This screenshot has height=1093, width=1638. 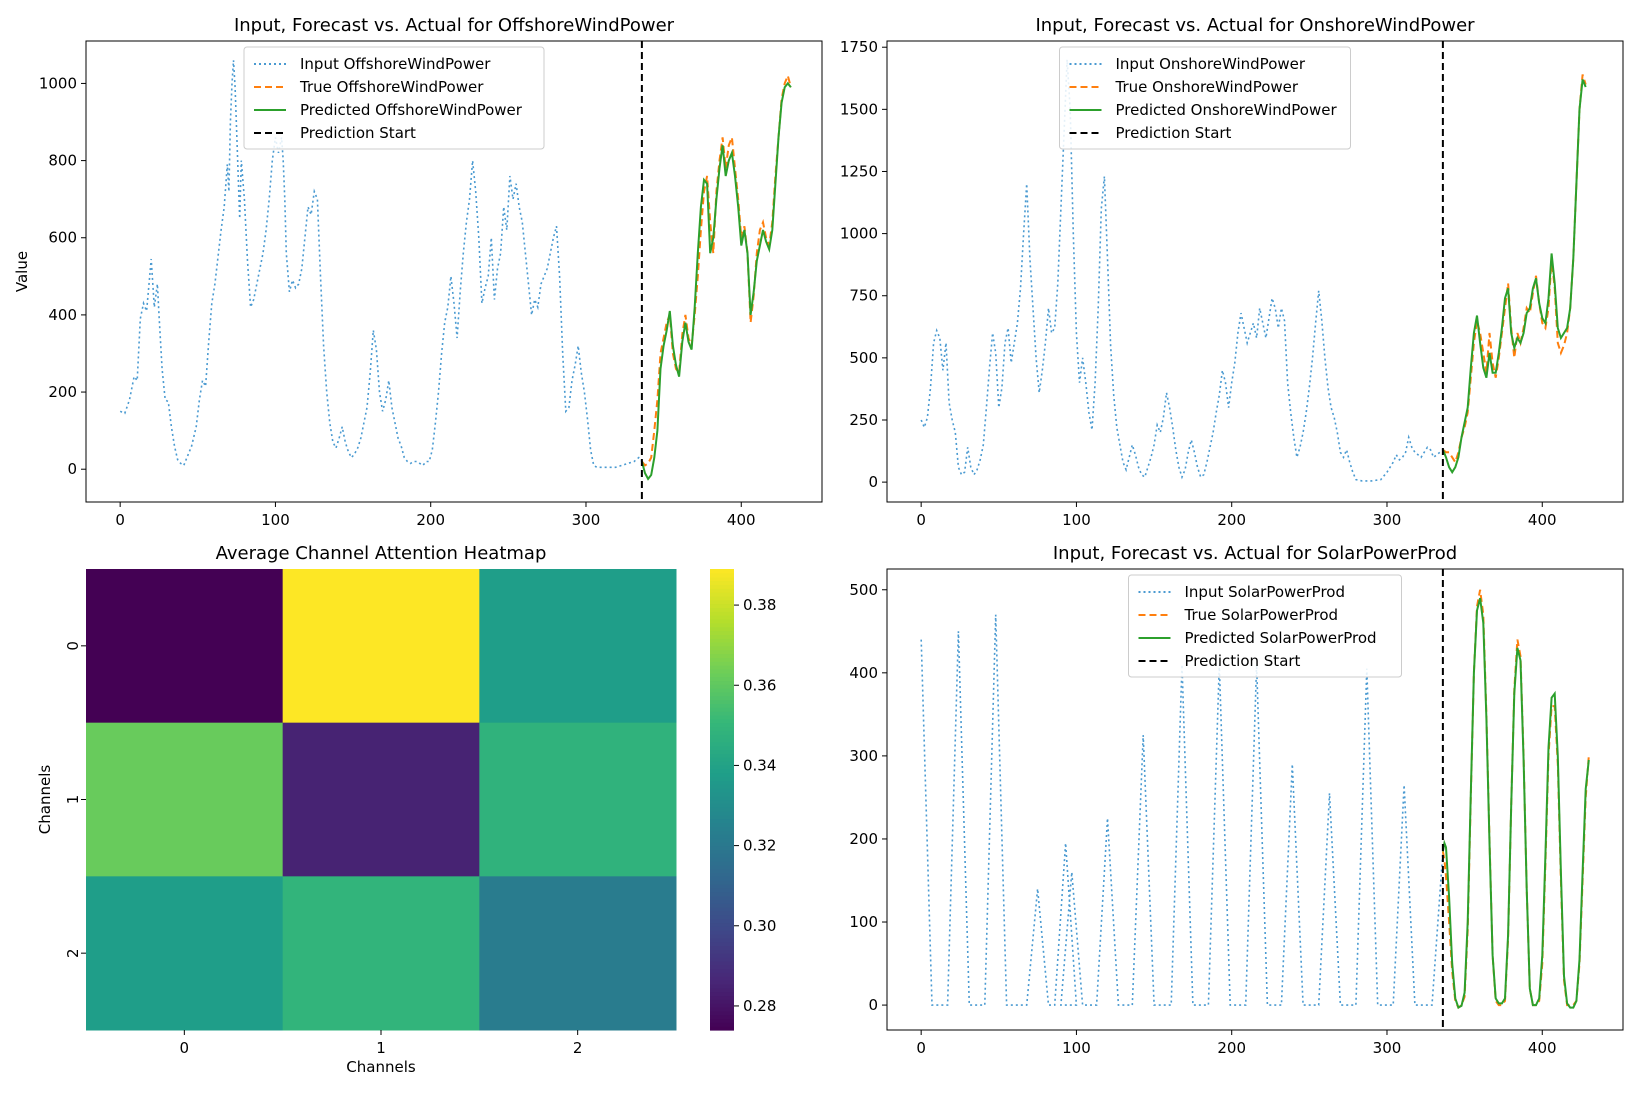 I want to click on legend-entry: Prediction Start, so click(x=358, y=133).